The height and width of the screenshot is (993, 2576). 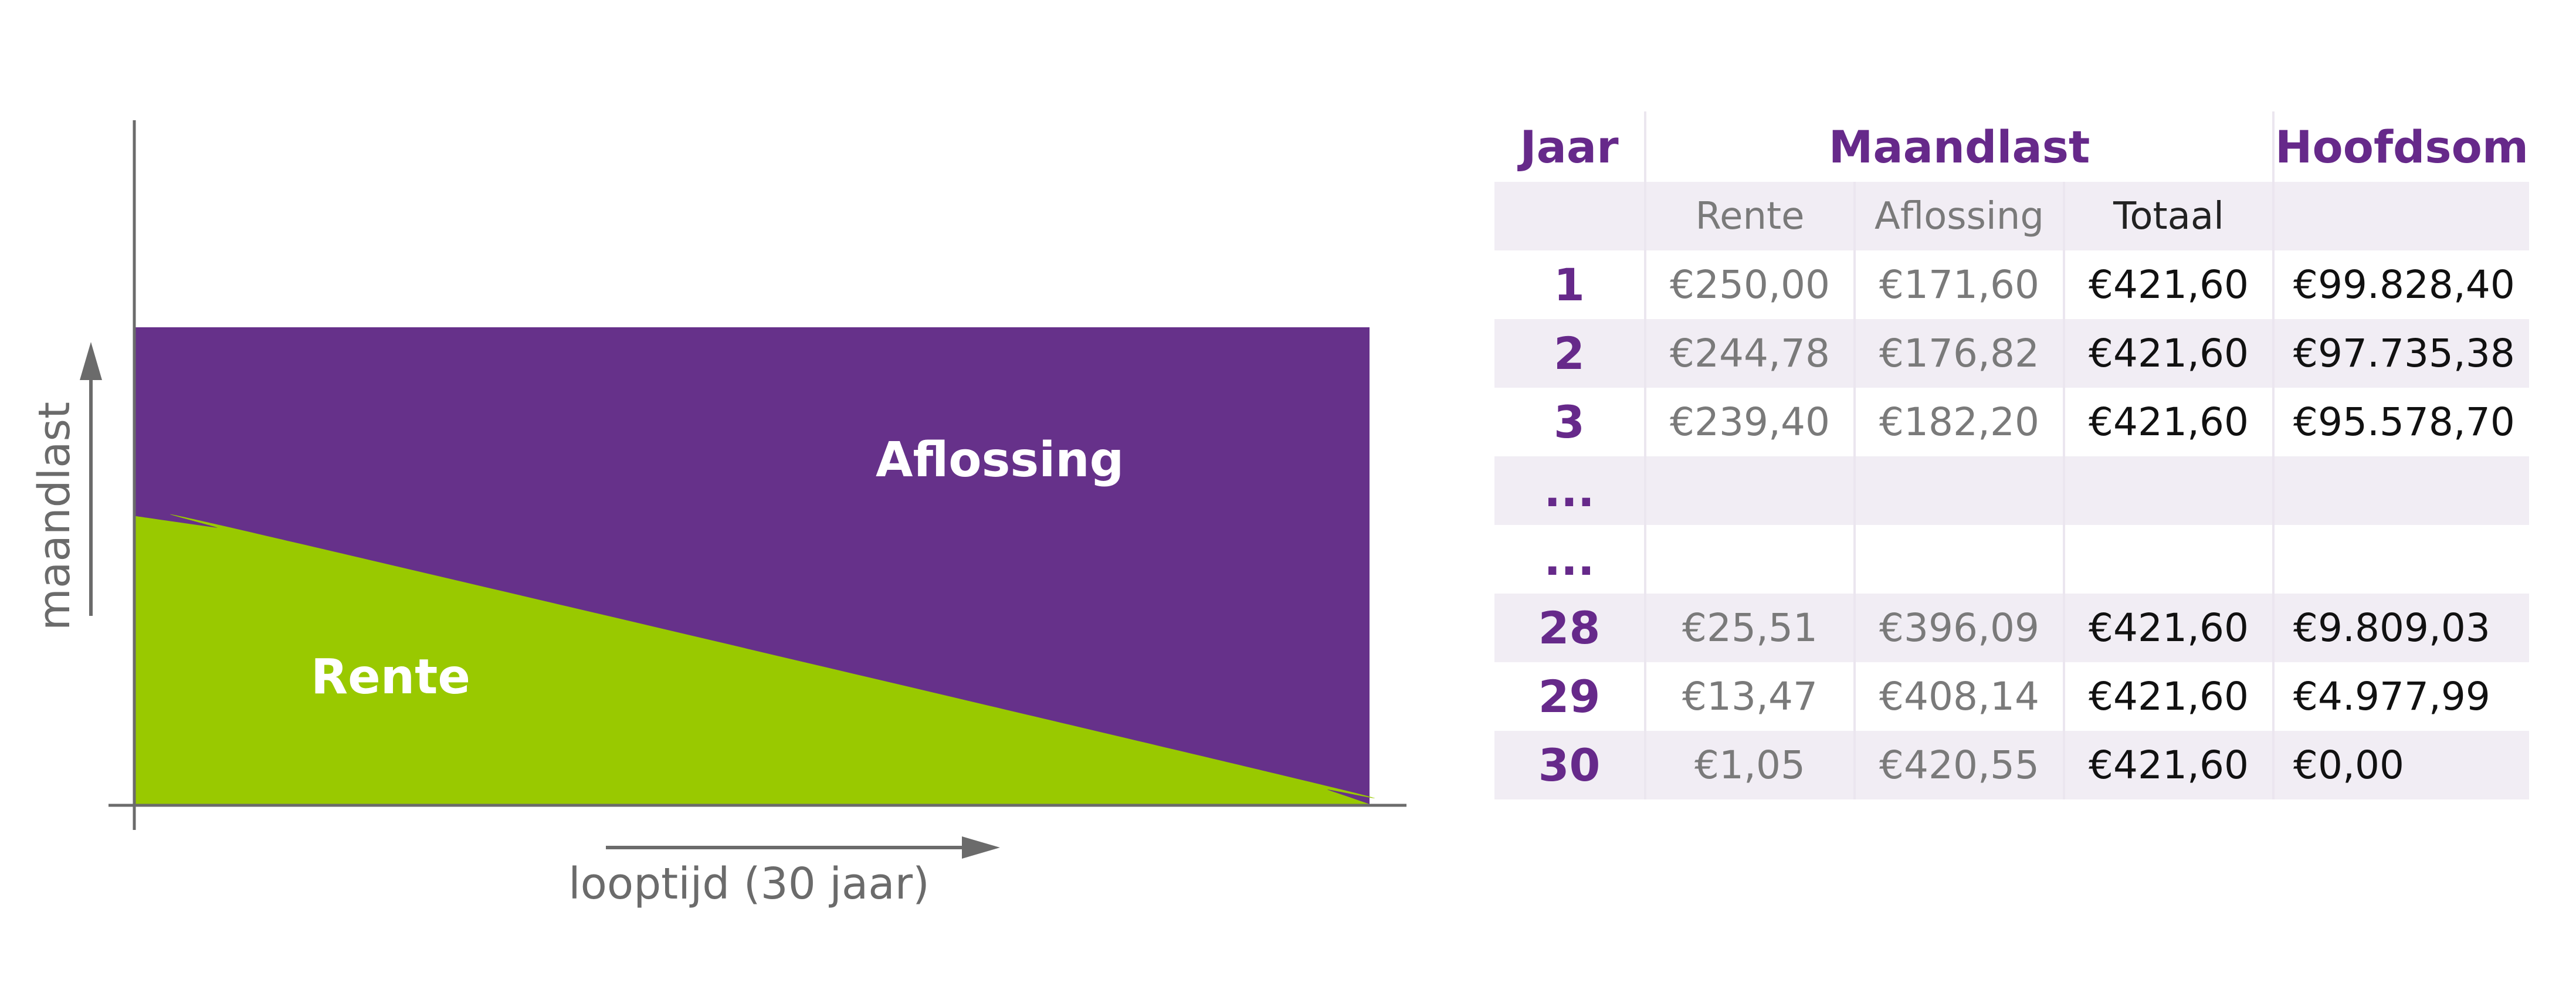 I want to click on rente-cell: €25,51, so click(x=1749, y=628).